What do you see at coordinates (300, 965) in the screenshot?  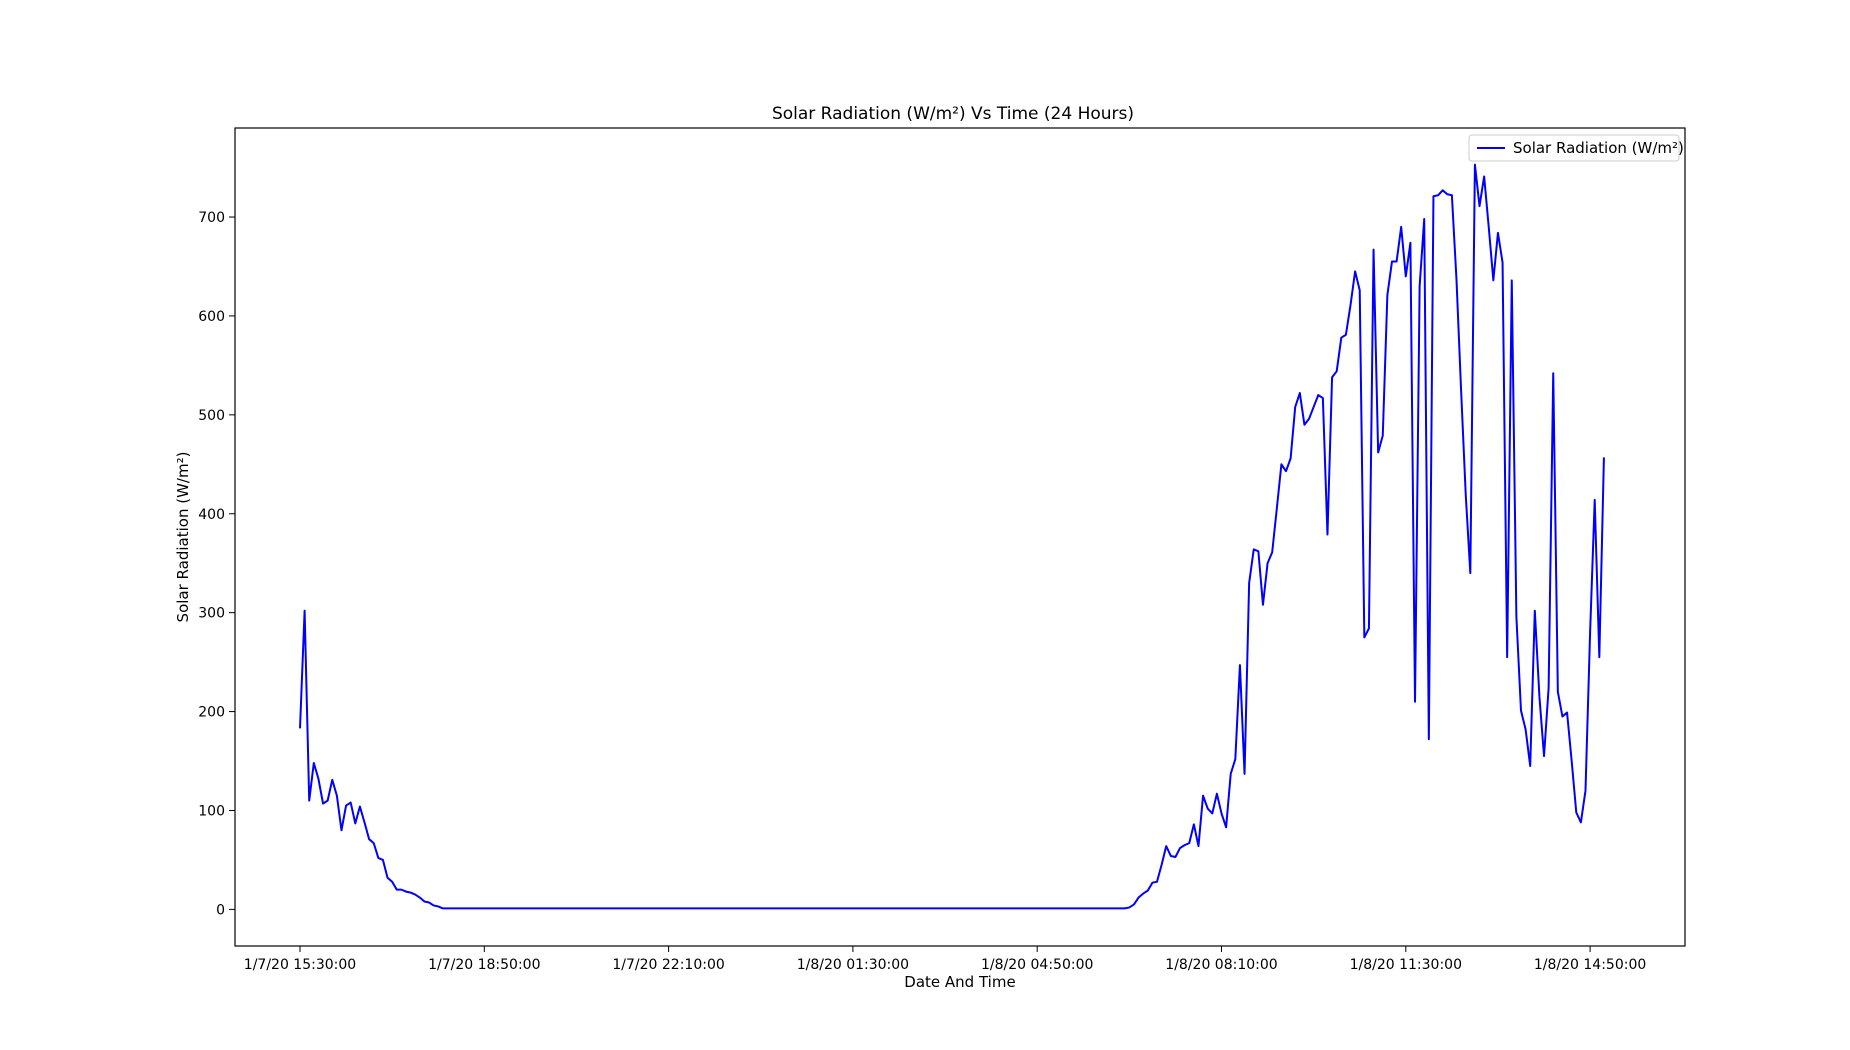 I see `x-tick-label: 1/7/20 15:30:00` at bounding box center [300, 965].